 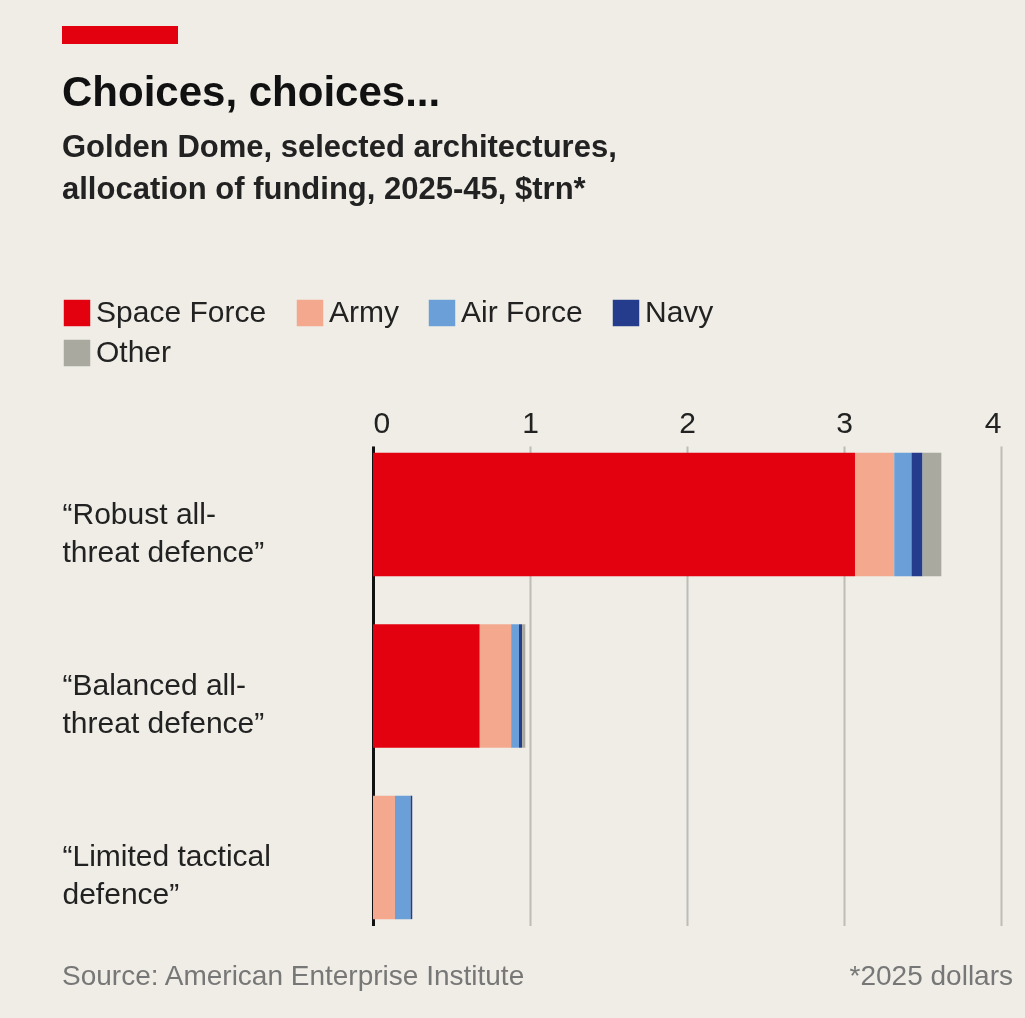 I want to click on x-tick-label: 3, so click(x=844, y=422).